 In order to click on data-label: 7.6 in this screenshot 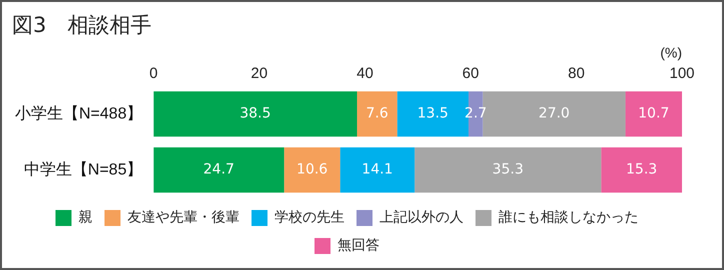, I will do `click(377, 114)`.